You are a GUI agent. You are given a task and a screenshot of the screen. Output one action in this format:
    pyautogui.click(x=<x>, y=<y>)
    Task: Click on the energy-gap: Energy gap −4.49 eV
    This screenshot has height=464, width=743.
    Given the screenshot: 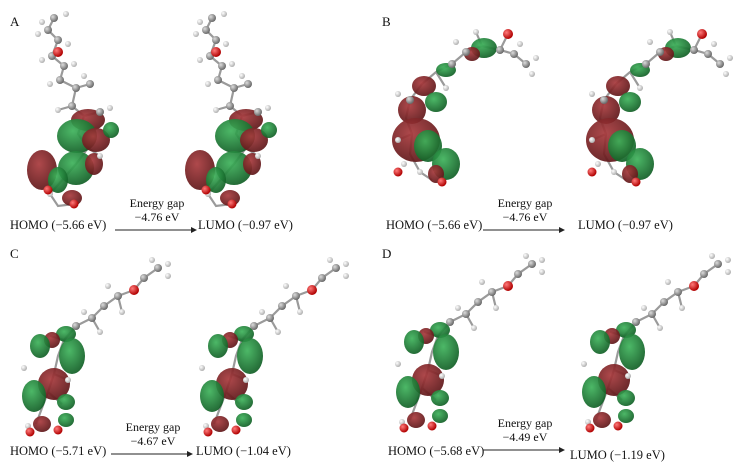 What is the action you would take?
    pyautogui.click(x=525, y=435)
    